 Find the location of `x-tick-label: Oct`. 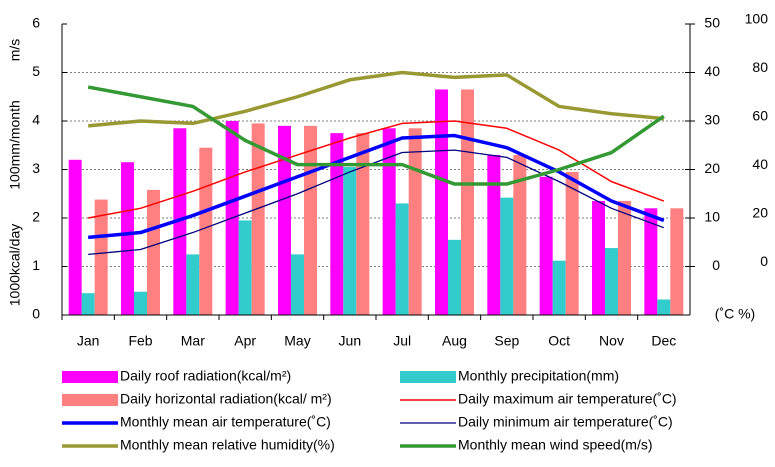

x-tick-label: Oct is located at coordinates (559, 341).